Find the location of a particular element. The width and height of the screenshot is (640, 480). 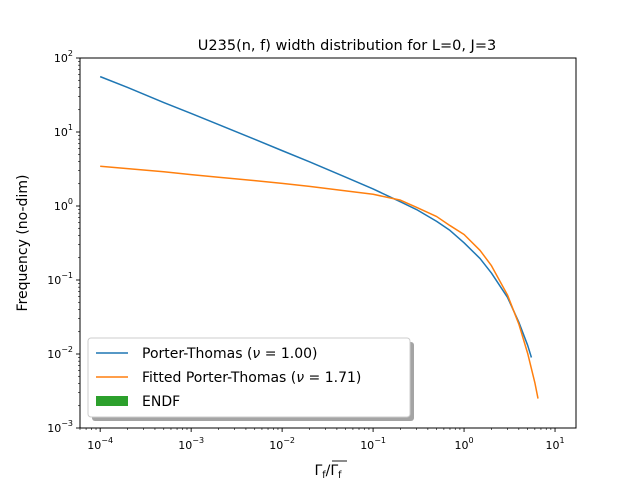

legend-label-0: Porter-Thomas (ν = 1.00) is located at coordinates (230, 354).